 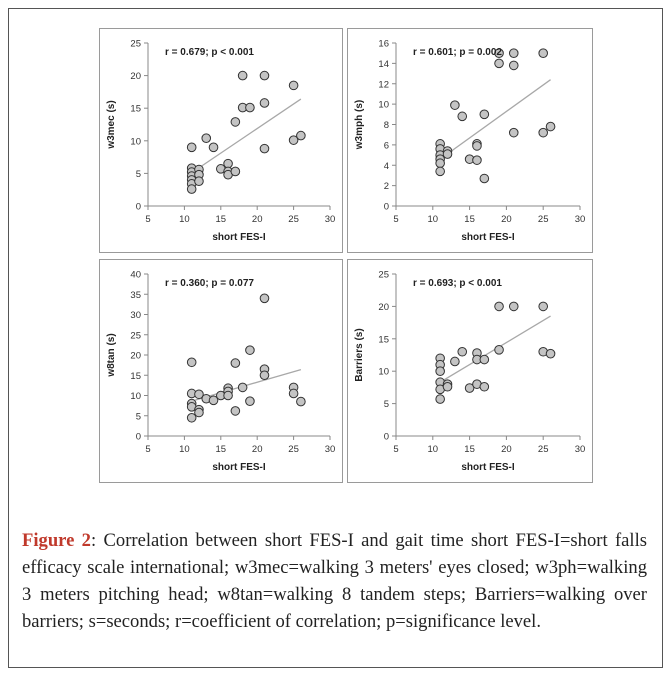 I want to click on figure-caption-label: Figure 2, so click(x=56, y=540).